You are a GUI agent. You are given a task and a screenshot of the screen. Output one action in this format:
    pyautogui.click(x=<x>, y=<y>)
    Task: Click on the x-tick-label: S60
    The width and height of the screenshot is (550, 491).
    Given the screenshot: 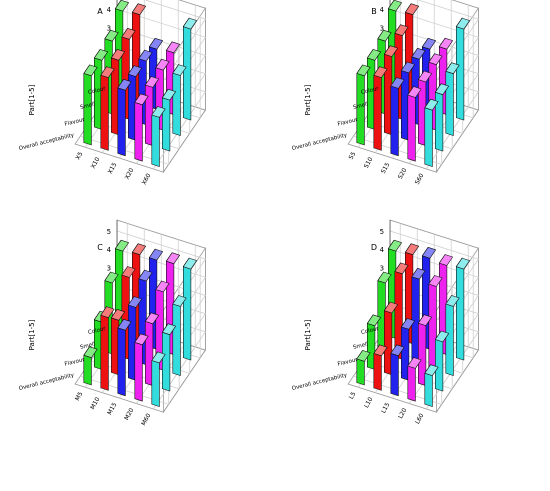 What is the action you would take?
    pyautogui.click(x=420, y=179)
    